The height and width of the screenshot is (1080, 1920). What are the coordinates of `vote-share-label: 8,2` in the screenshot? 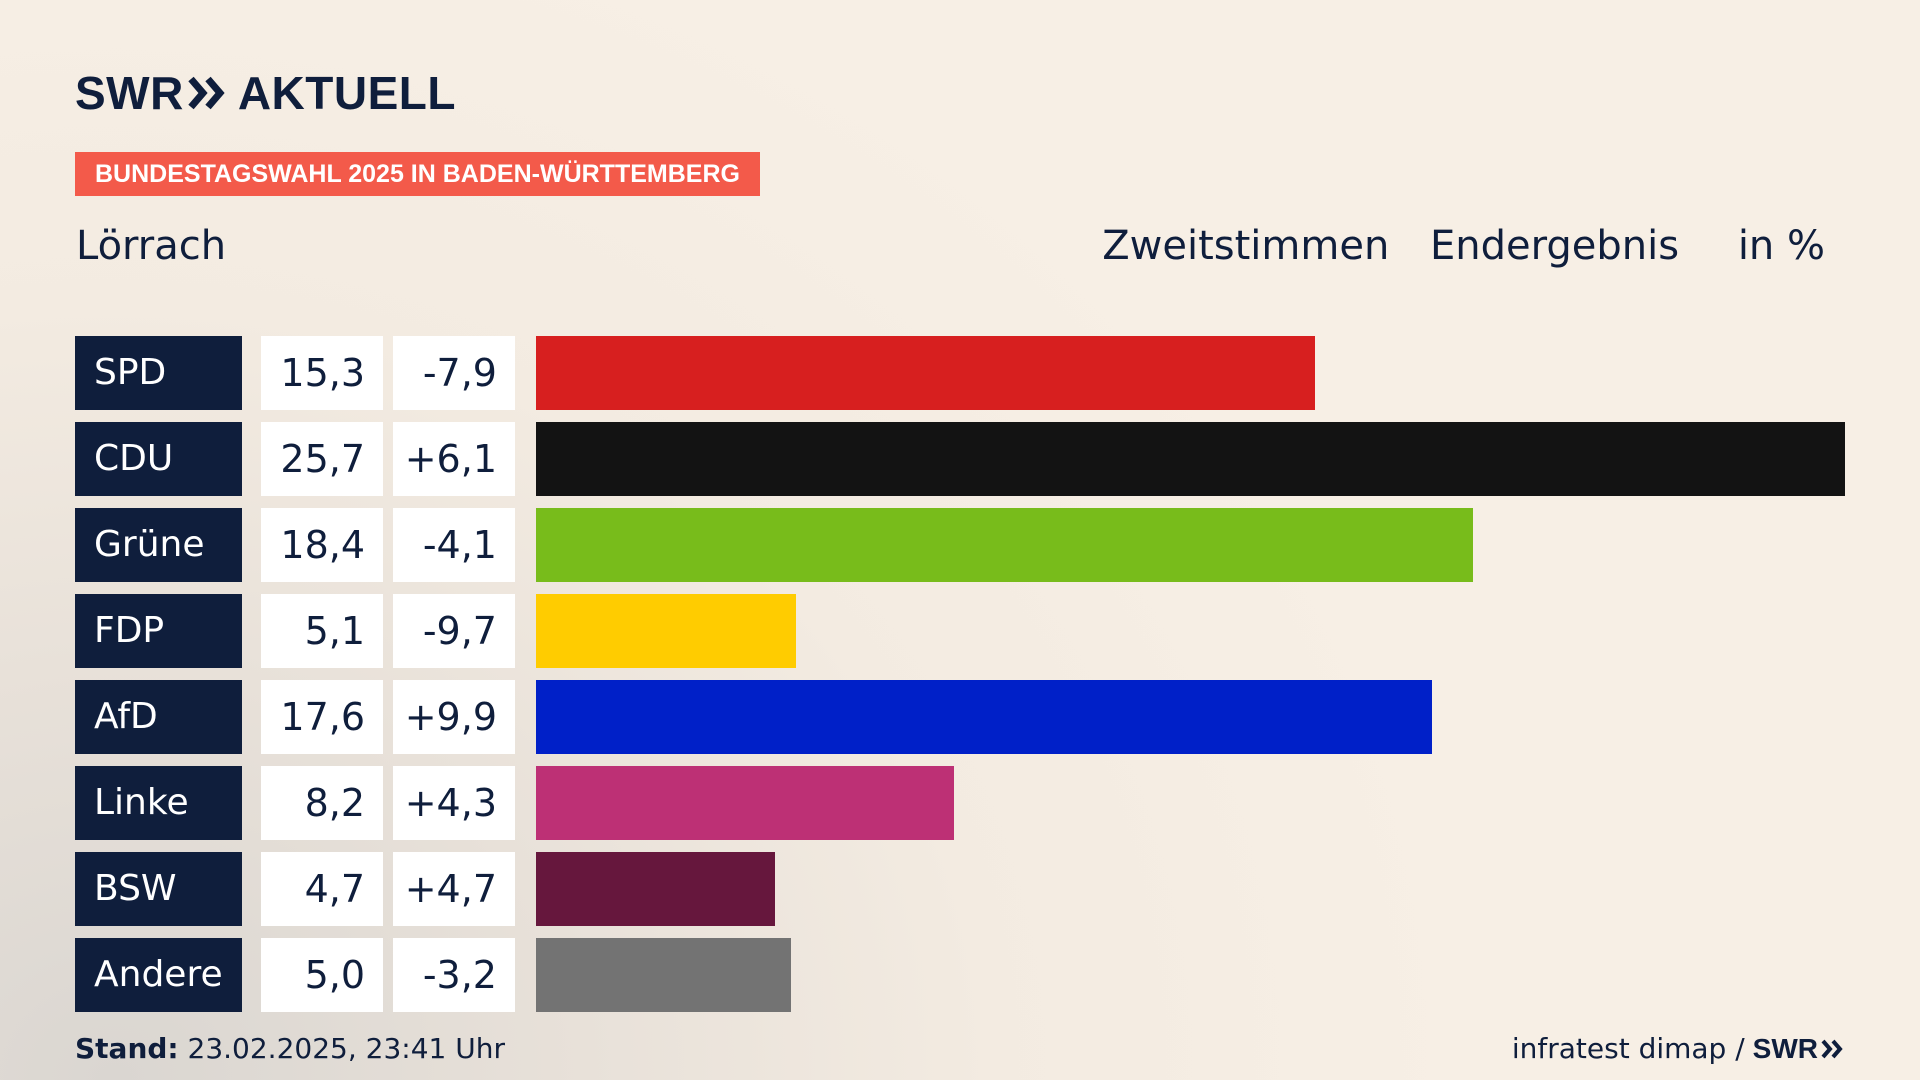 It's located at (322, 803).